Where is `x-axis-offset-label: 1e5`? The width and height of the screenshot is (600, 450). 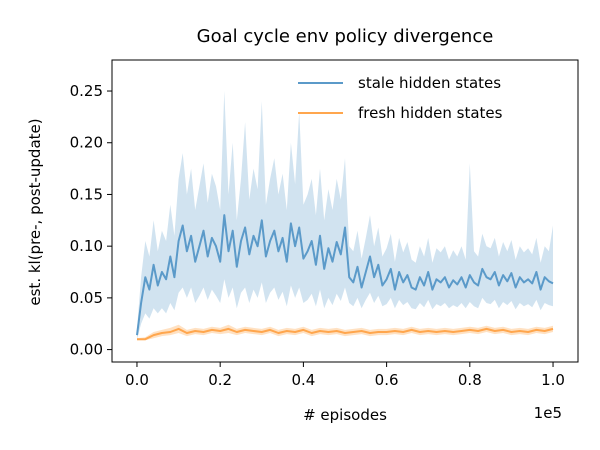 x-axis-offset-label: 1e5 is located at coordinates (548, 413).